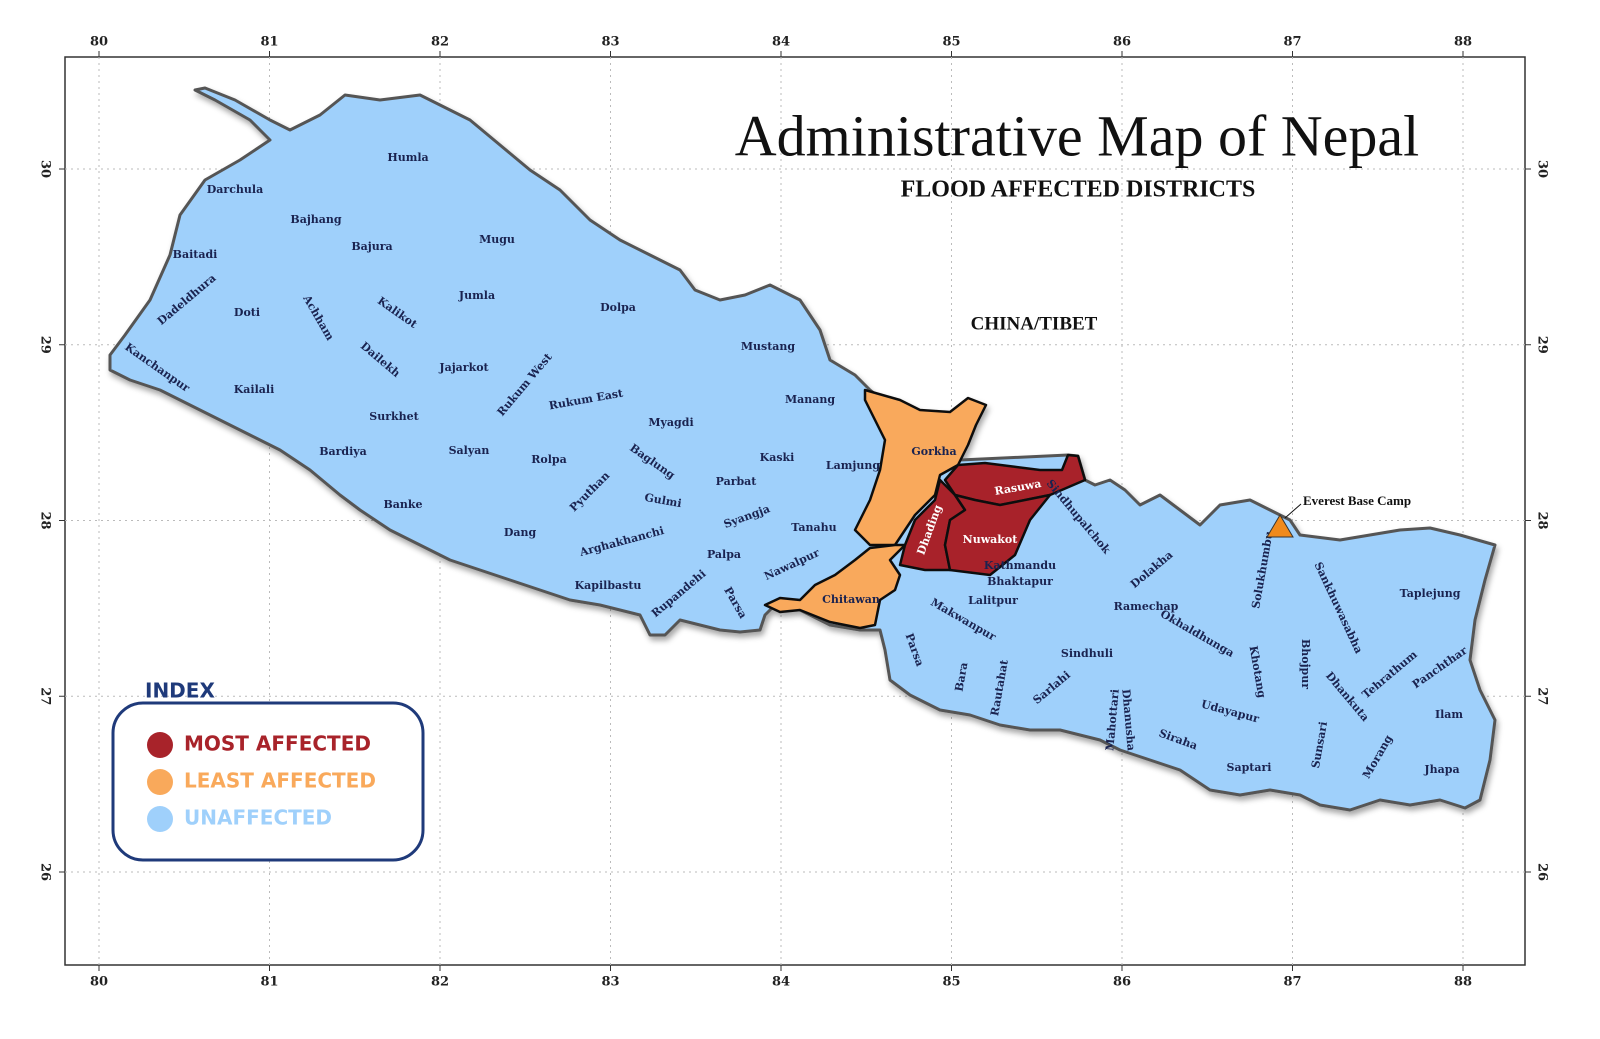  Describe the element at coordinates (670, 422) in the screenshot. I see `district-label: Myagdi` at that location.